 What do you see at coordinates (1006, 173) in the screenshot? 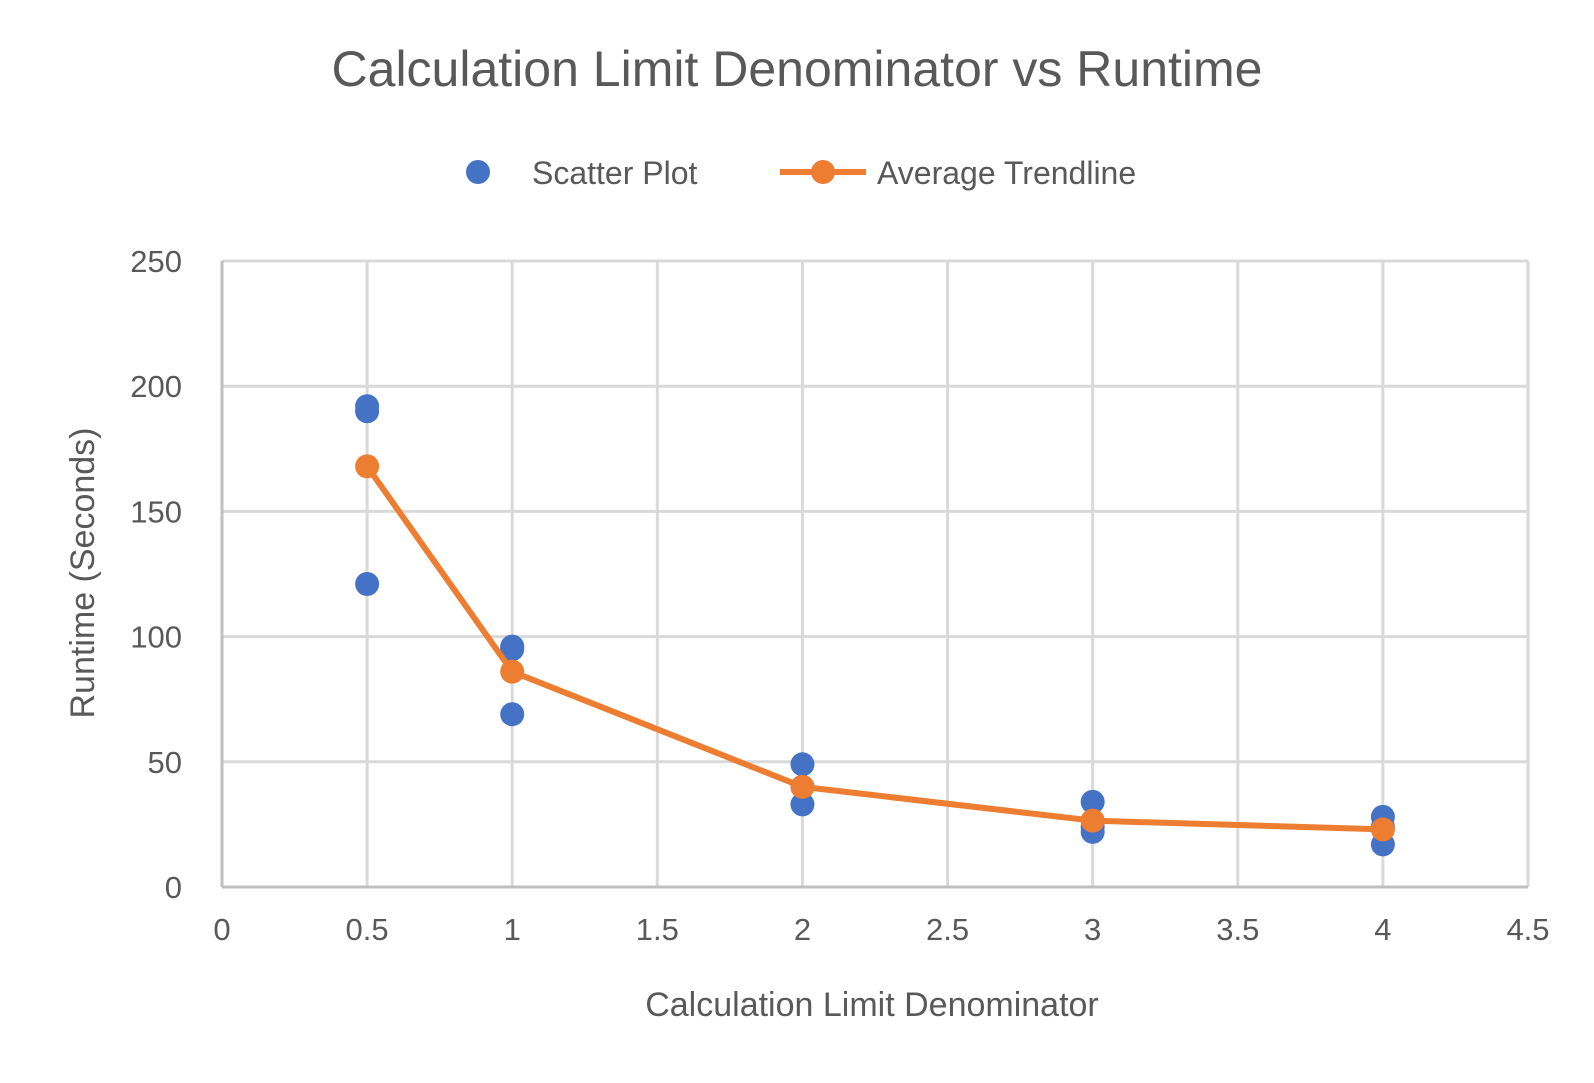
I see `legend-trend-label: Average Trendline` at bounding box center [1006, 173].